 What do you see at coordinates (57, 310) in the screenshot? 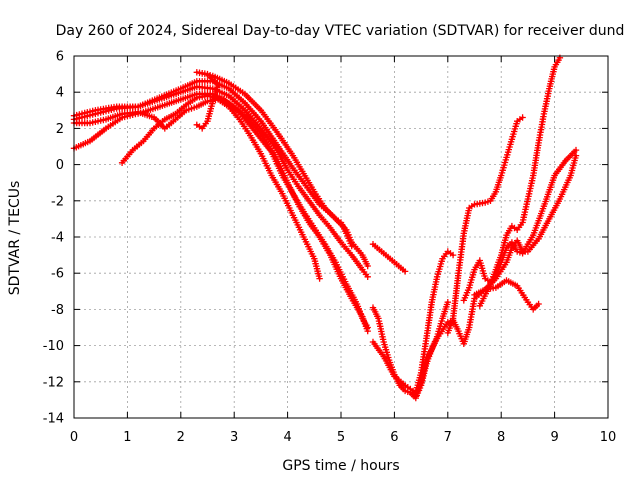
I see `y-tick-label: -8` at bounding box center [57, 310].